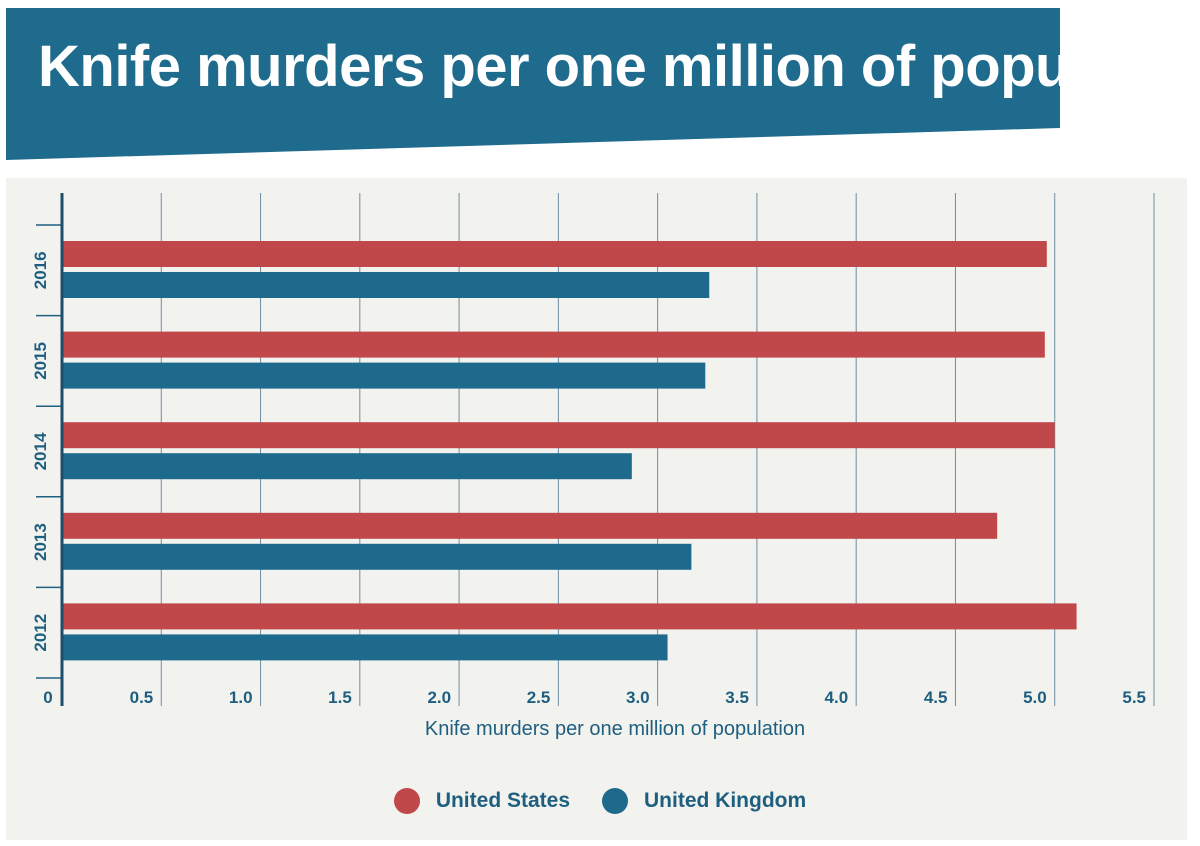 The height and width of the screenshot is (846, 1200). What do you see at coordinates (600, 801) in the screenshot?
I see `legend: United States United Kingdom` at bounding box center [600, 801].